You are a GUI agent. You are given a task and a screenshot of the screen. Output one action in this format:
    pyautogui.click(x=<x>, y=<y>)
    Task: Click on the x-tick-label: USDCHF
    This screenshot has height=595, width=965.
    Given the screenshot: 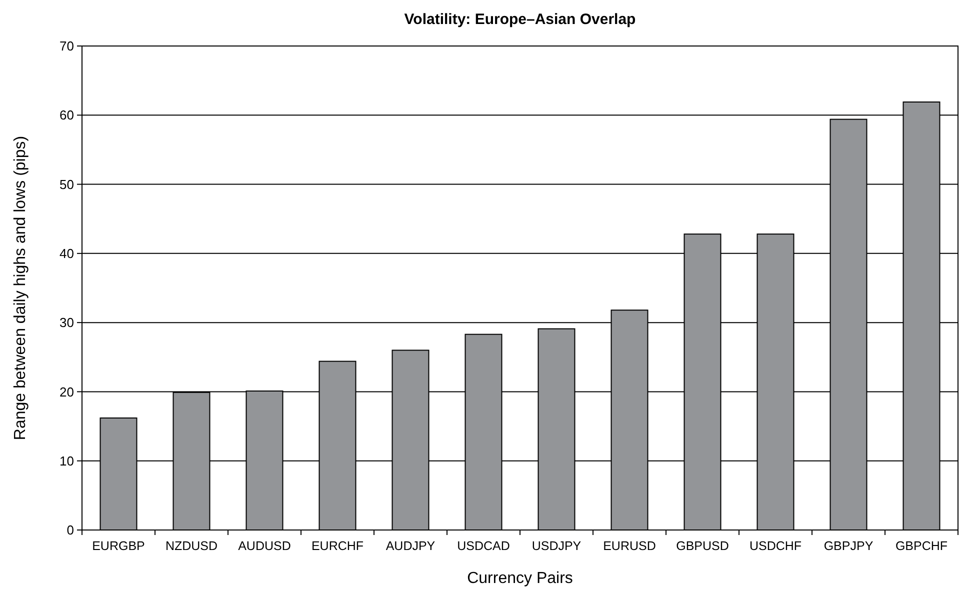 What is the action you would take?
    pyautogui.click(x=775, y=546)
    